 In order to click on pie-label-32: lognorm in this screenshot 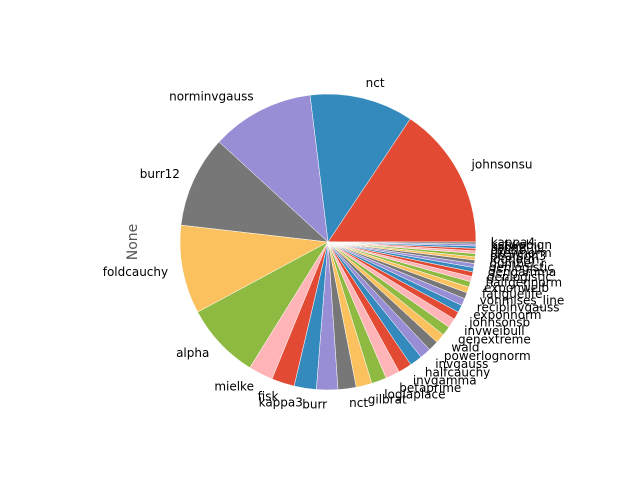, I will do `click(515, 260)`.